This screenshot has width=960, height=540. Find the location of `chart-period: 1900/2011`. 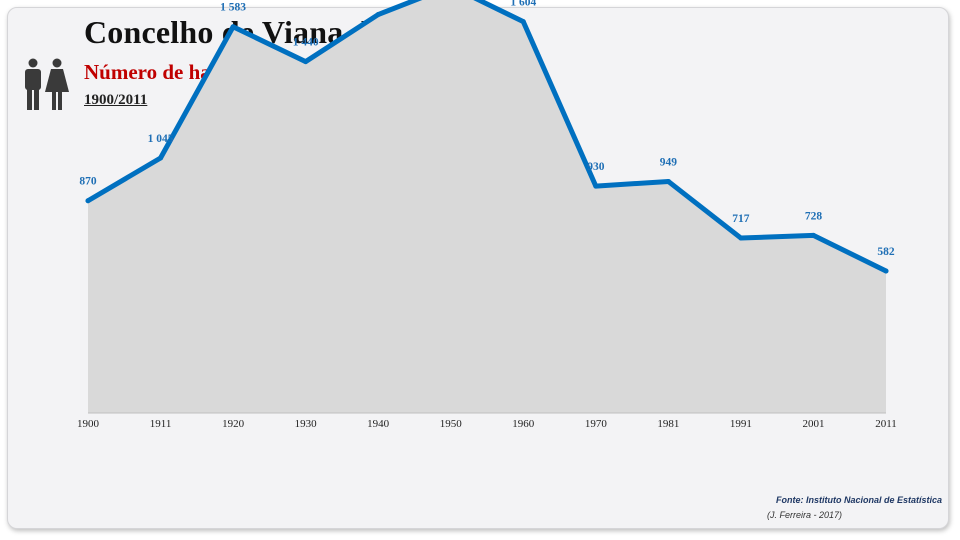

chart-period: 1900/2011 is located at coordinates (116, 100).